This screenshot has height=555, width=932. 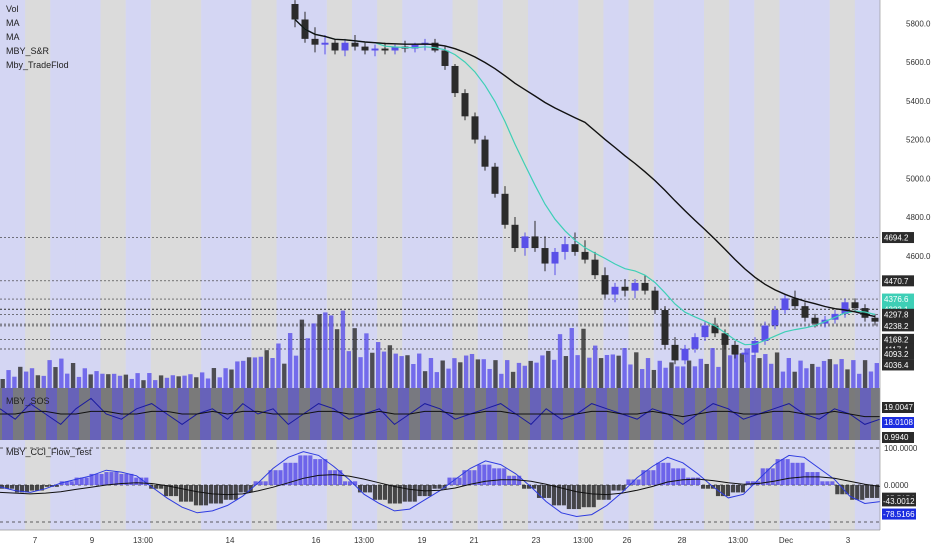 I want to click on time-axis-label: Dec, so click(x=786, y=540).